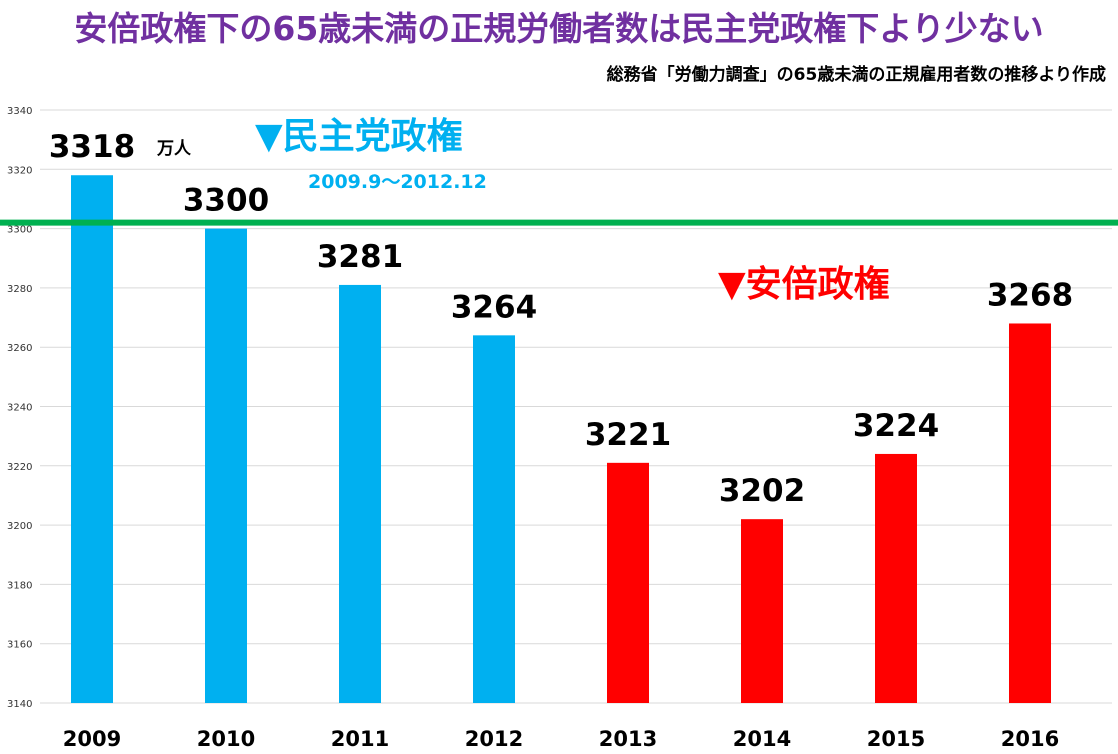 Image resolution: width=1118 pixels, height=754 pixels. Describe the element at coordinates (19, 289) in the screenshot. I see `y-tick-label: 3280` at that location.